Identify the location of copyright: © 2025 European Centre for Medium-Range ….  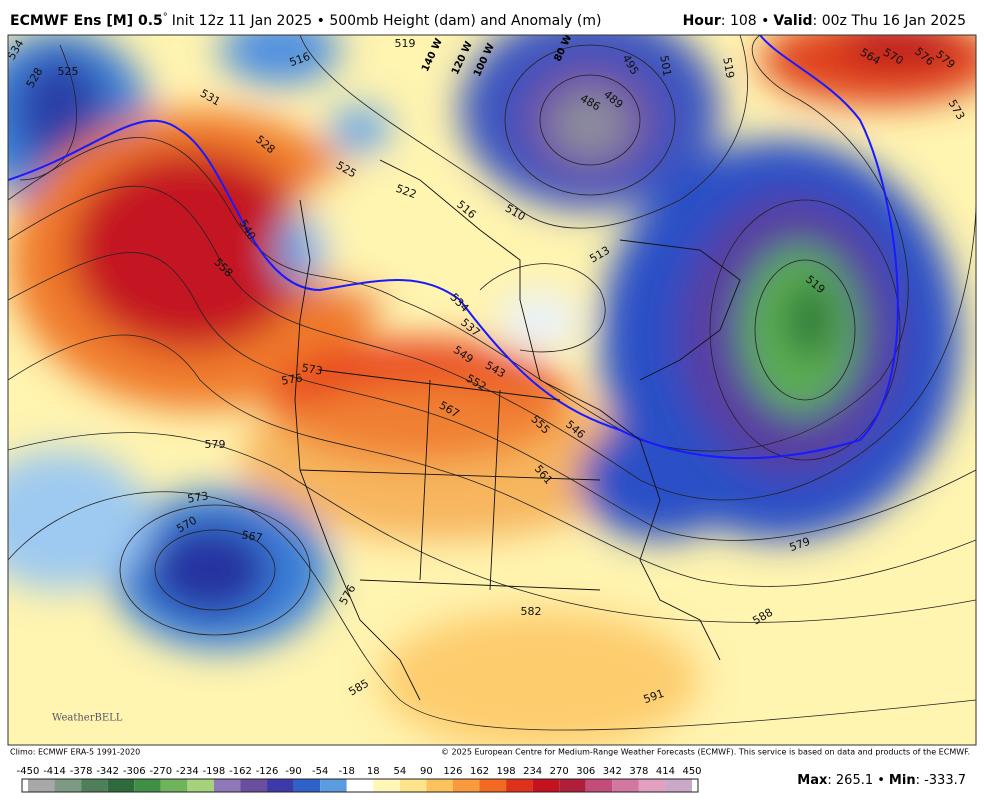
(705, 752).